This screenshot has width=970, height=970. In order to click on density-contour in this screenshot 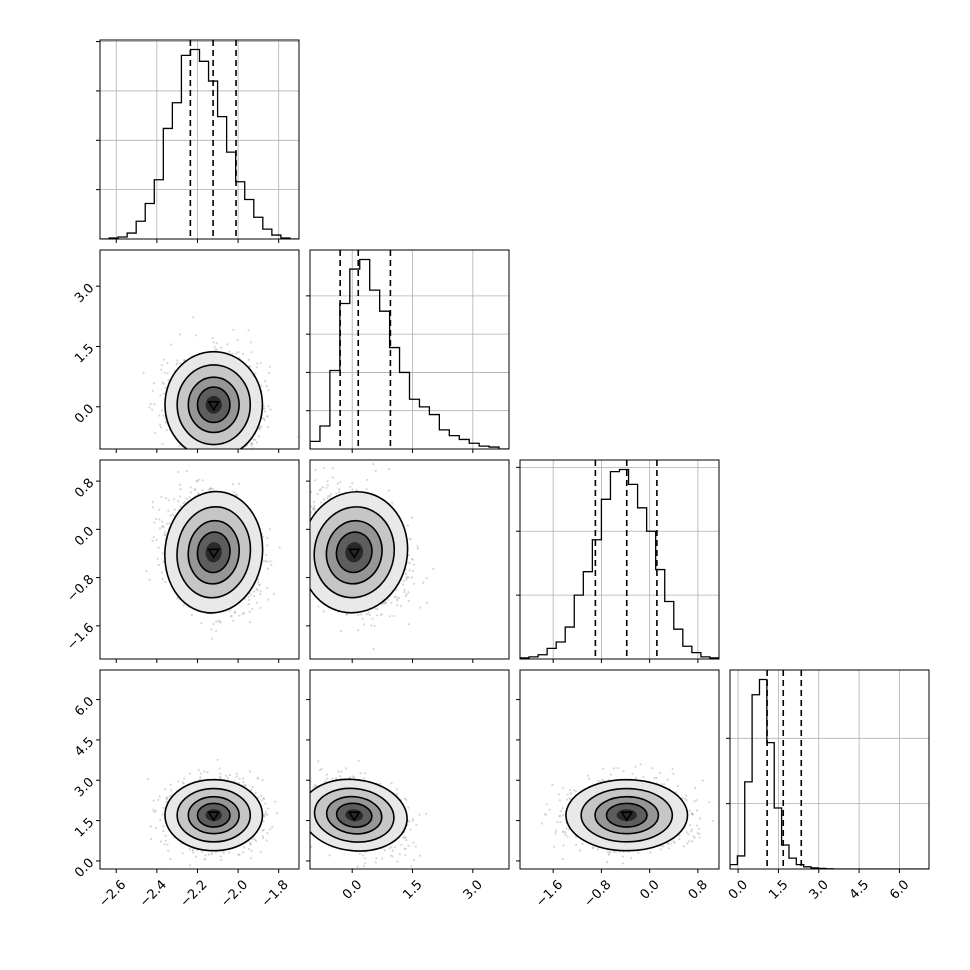, I will do `click(213, 404)`.